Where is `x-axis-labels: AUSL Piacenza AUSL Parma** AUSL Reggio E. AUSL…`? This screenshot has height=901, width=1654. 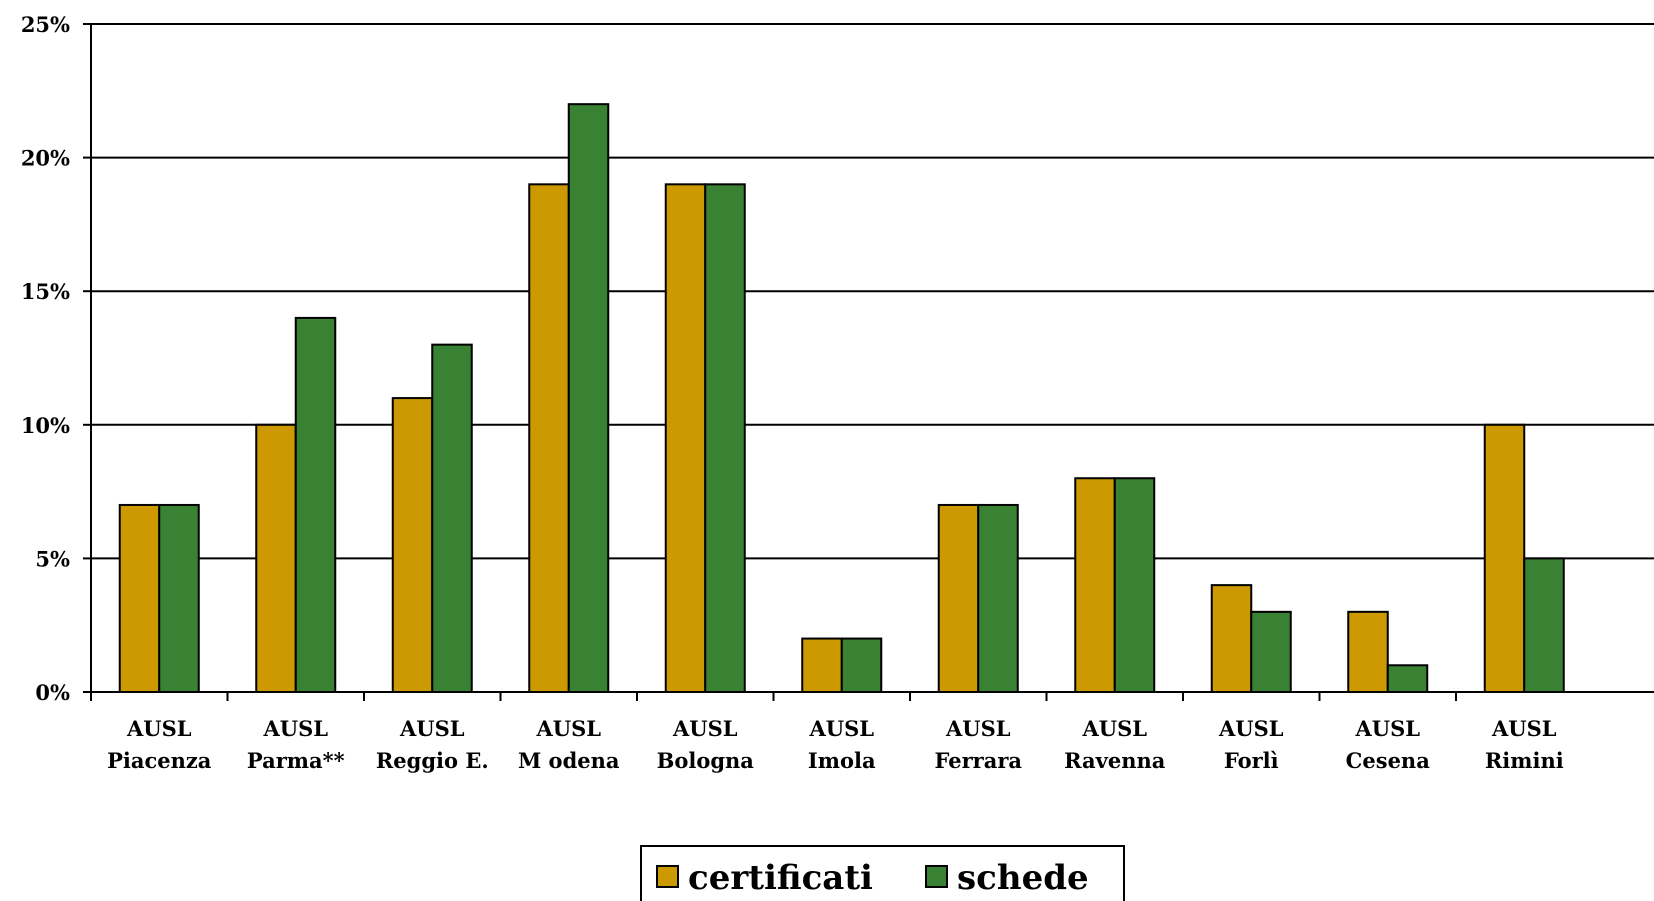
x-axis-labels: AUSL Piacenza AUSL Parma** AUSL Reggio E. AUSL… is located at coordinates (835, 744).